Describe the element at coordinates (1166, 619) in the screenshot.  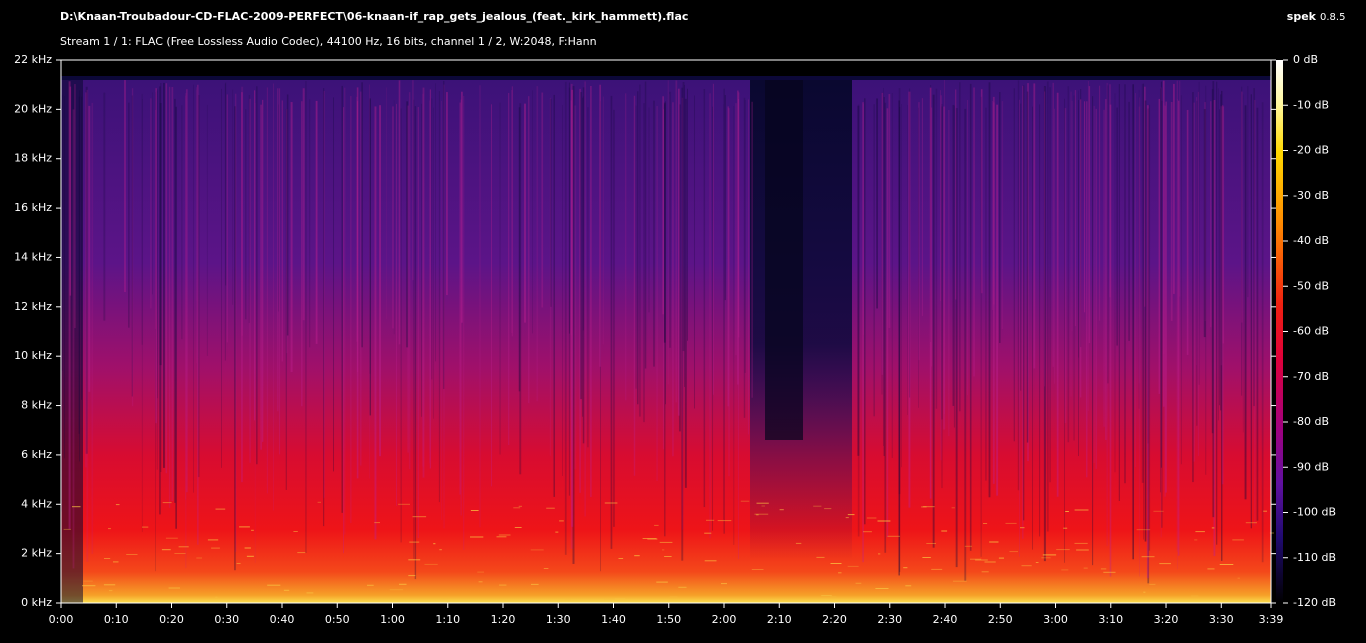
I see `x-tick-label: 3:20` at that location.